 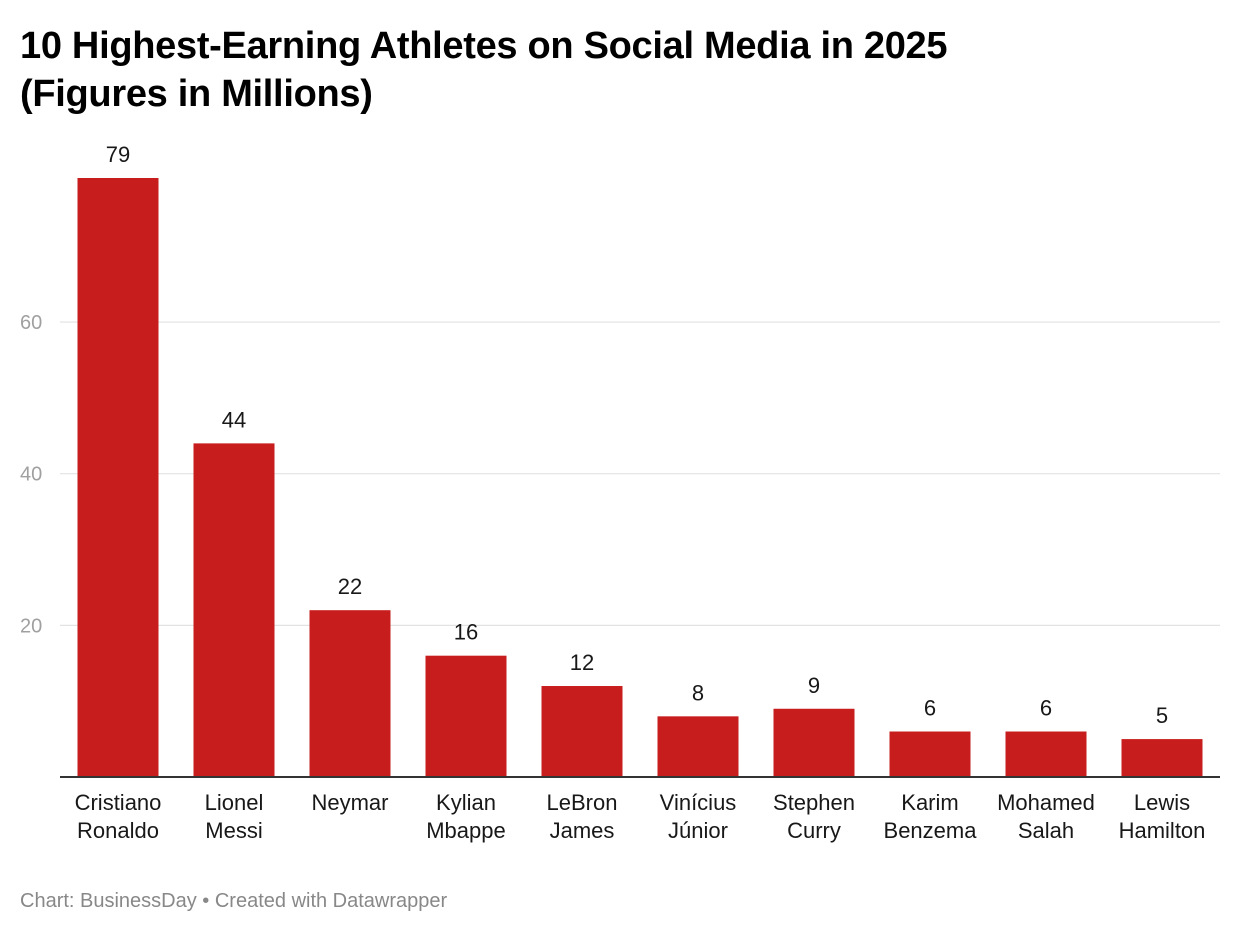 I want to click on chart-title-line-2: (Figures in Millions), so click(x=196, y=94).